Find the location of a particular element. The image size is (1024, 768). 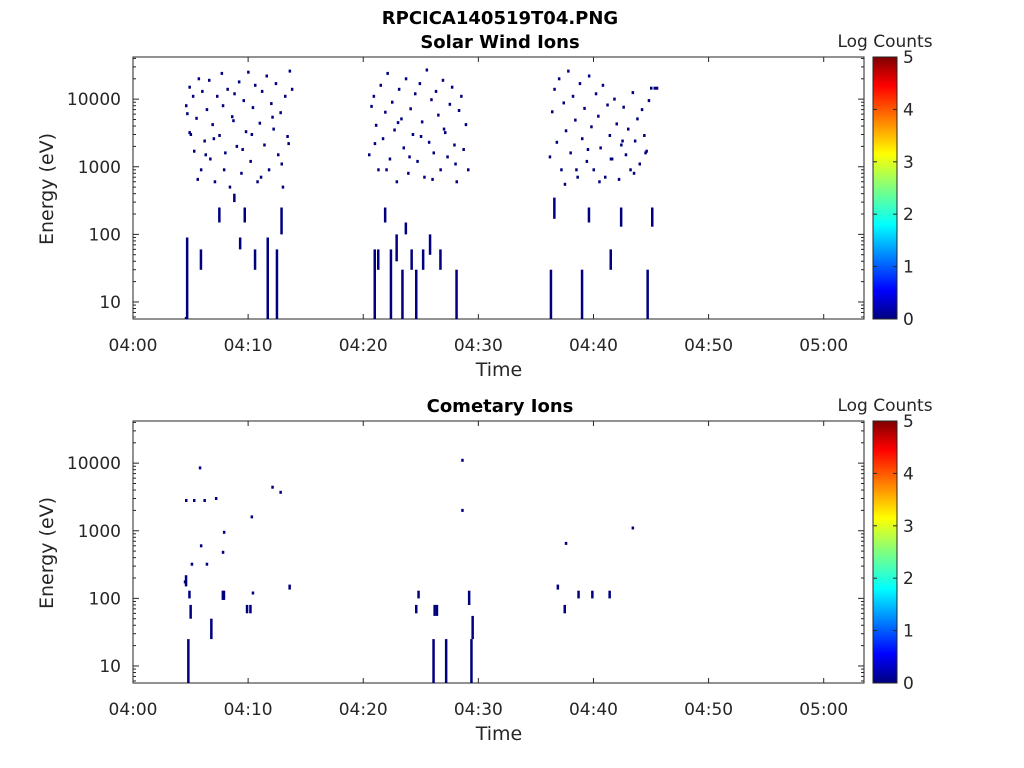

y-tick-label: 10 is located at coordinates (110, 667).